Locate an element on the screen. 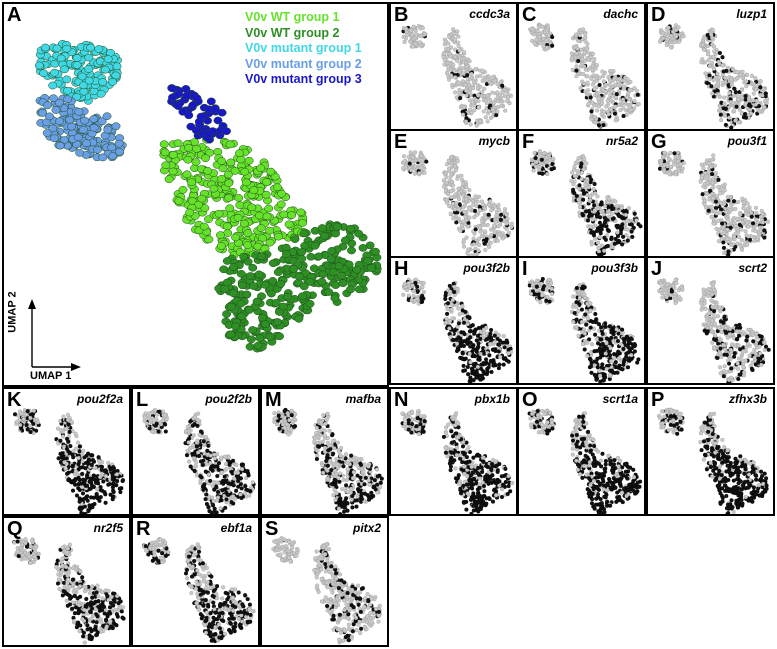  legend-wt-group-2: V0v WT group 2 is located at coordinates (292, 32).